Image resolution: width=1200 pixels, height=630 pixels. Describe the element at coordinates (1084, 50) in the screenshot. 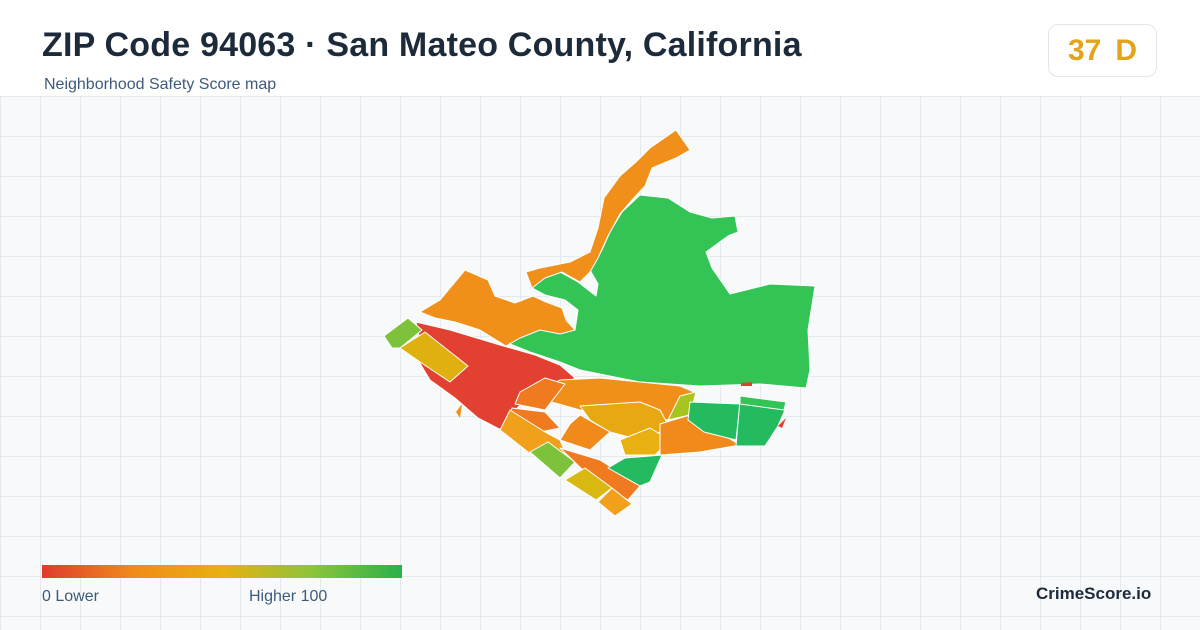

I see `score-value: 37` at that location.